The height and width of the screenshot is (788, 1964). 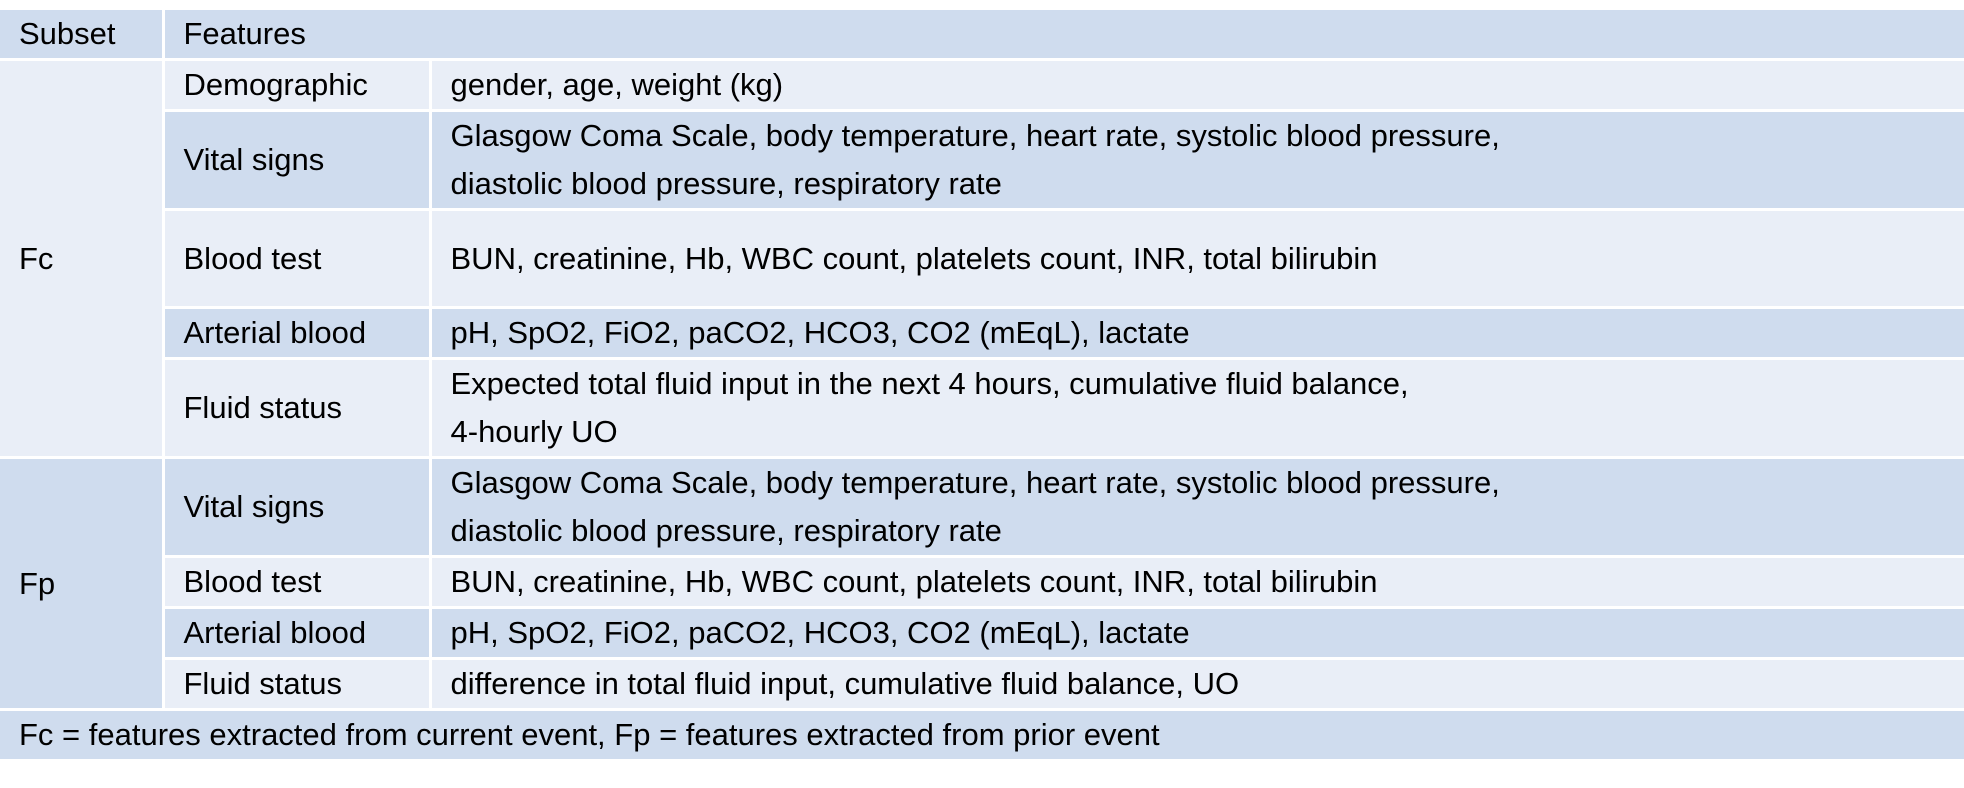 I want to click on header-row: Subset Features, so click(x=982, y=35).